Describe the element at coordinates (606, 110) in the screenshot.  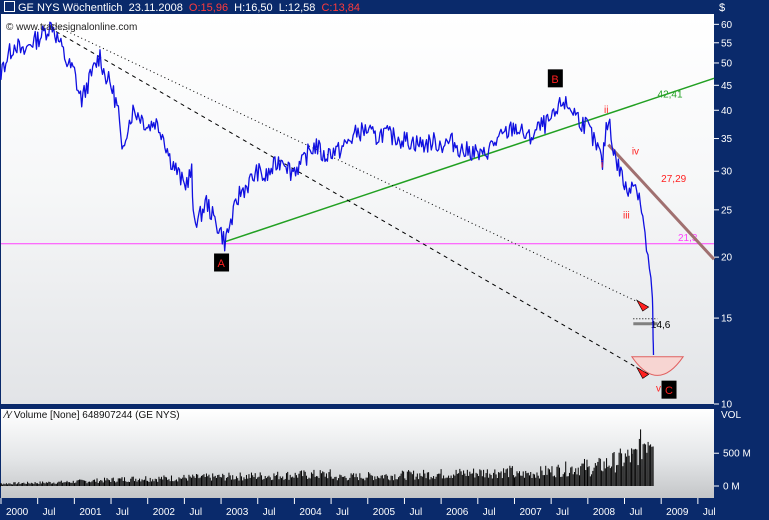
I see `wave-label-ii: ii` at that location.